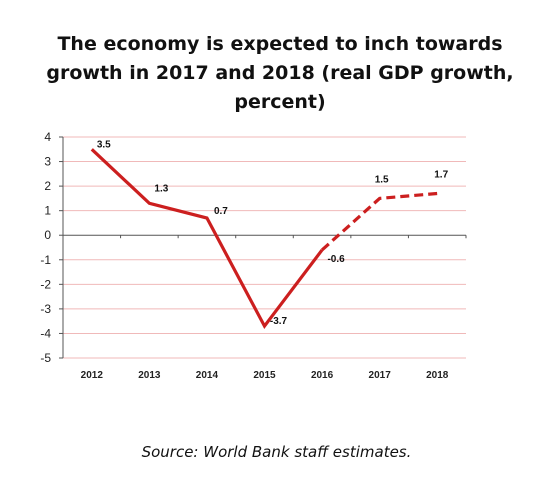 This screenshot has height=501, width=553. I want to click on data-label: -3.7, so click(279, 321).